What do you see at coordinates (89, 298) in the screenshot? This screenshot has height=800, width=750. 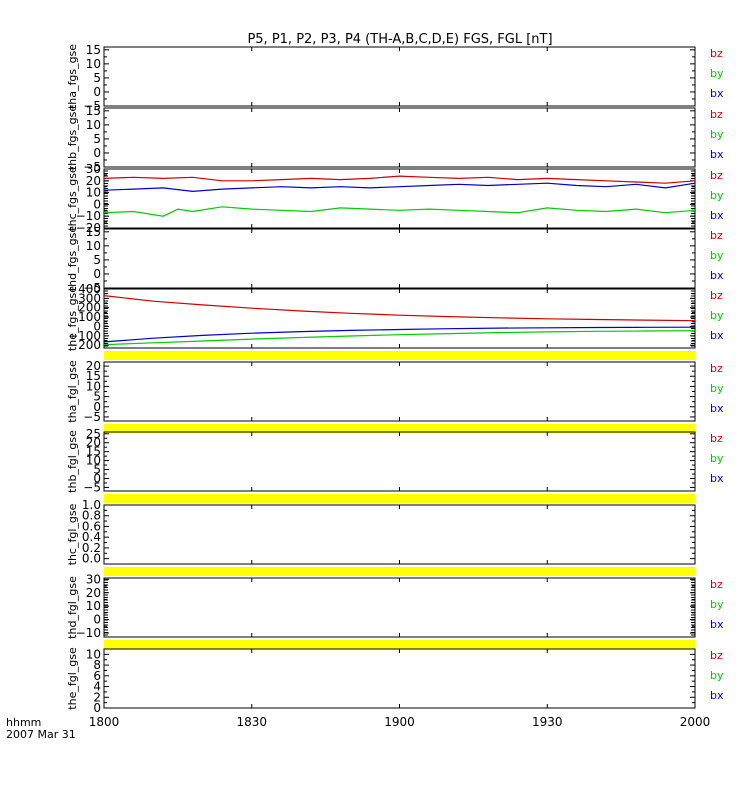 I see `y-tick-label: 300` at bounding box center [89, 298].